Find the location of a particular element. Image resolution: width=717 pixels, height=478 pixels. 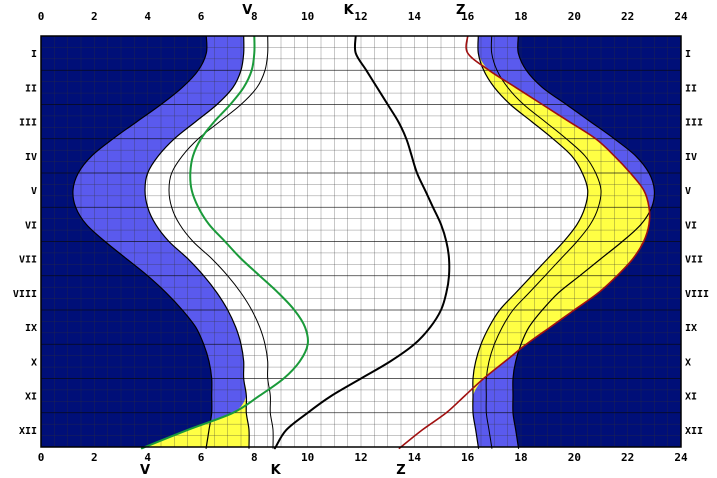

month-label-left: XII is located at coordinates (28, 431).